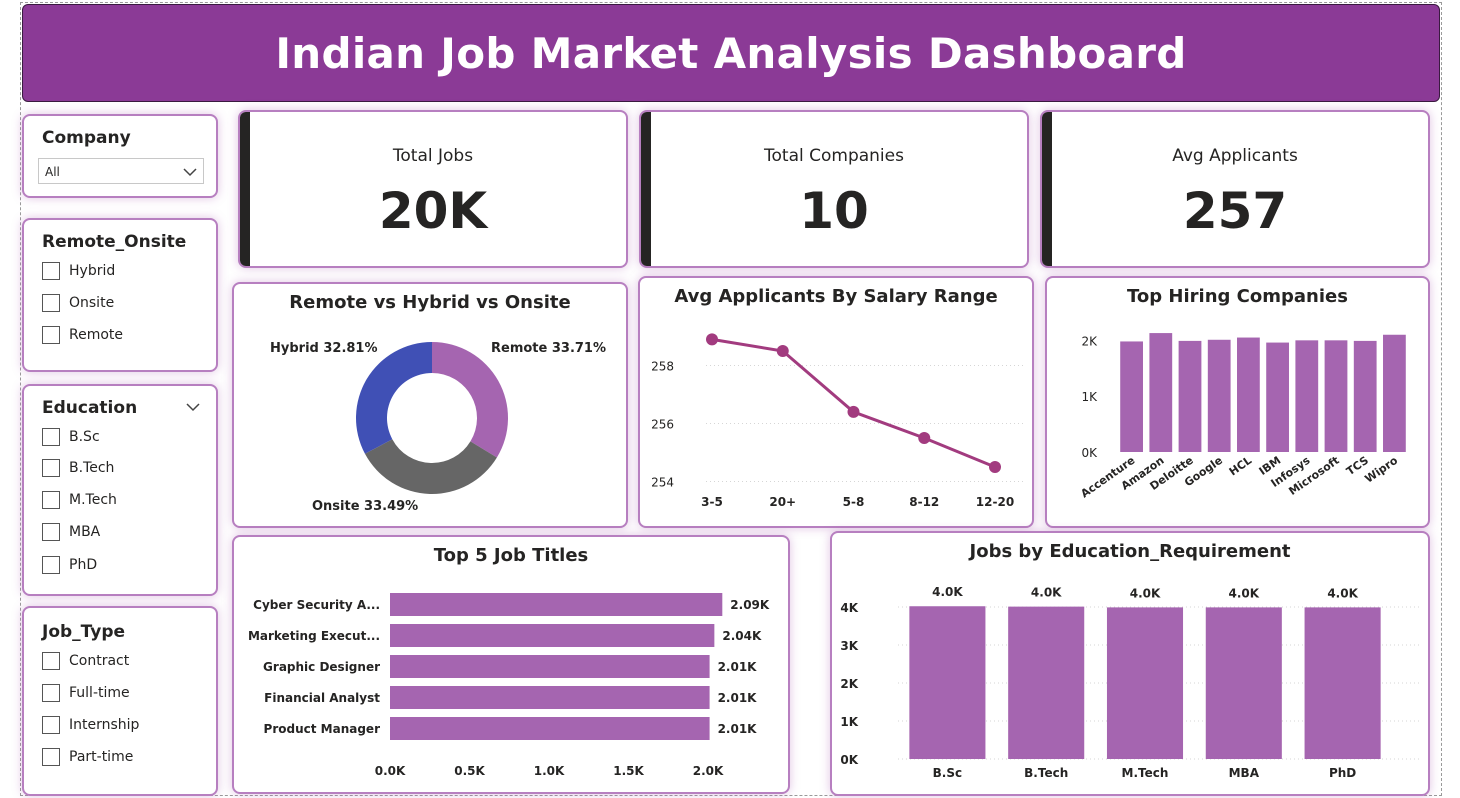  I want to click on x-tick-label: PhD, so click(1342, 773).